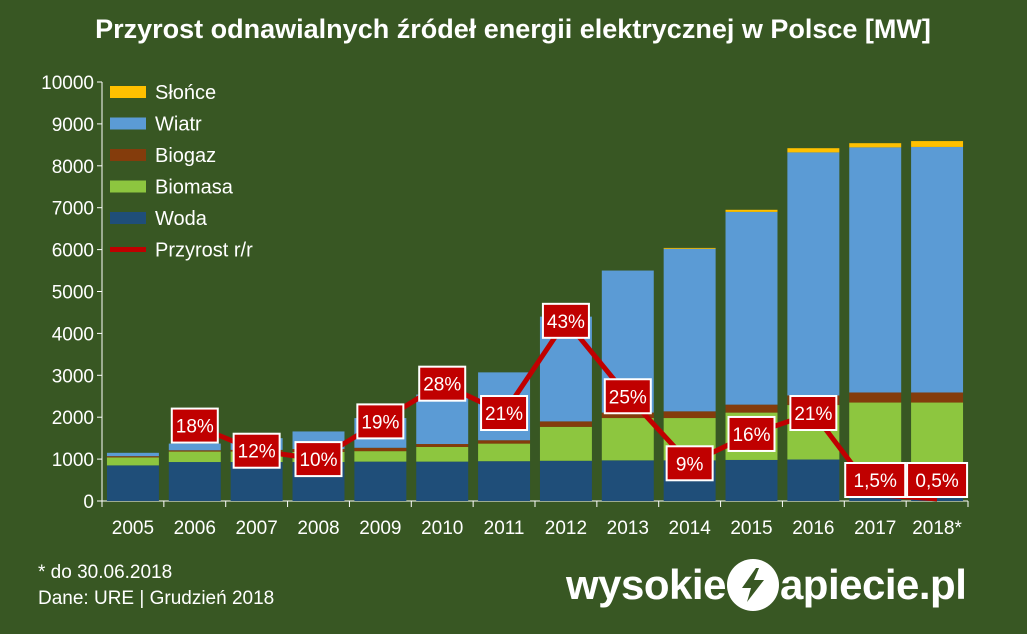  Describe the element at coordinates (937, 528) in the screenshot. I see `x-tick-label: 2018*` at that location.